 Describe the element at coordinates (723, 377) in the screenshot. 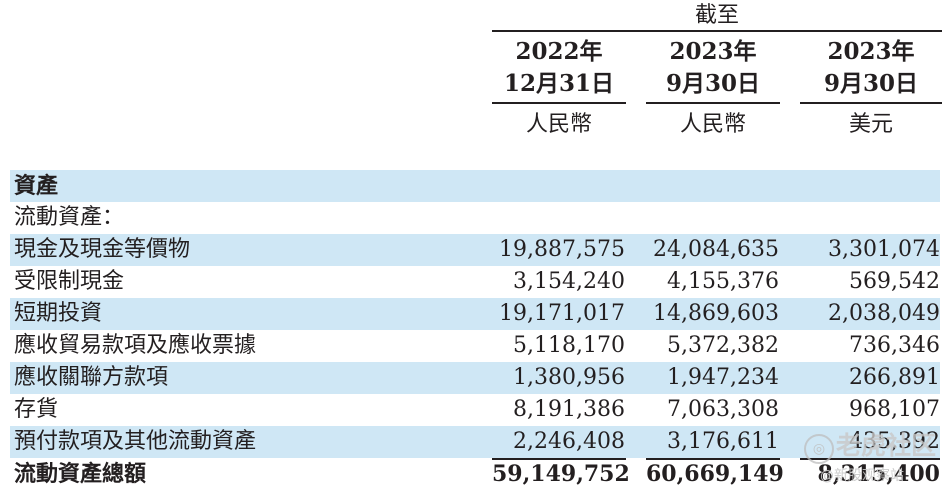

I see `row-value-2023-09-30-rmb: 1,947,234` at that location.